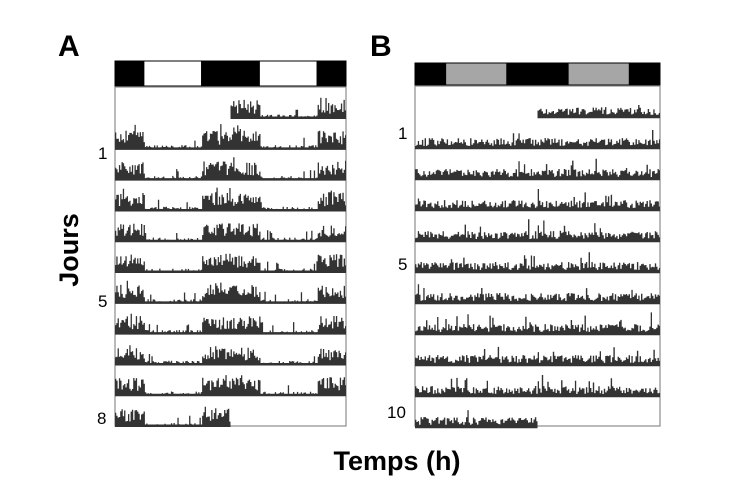 This screenshot has height=493, width=756. I want to click on panel-a-day-tick-5: 5, so click(102, 301).